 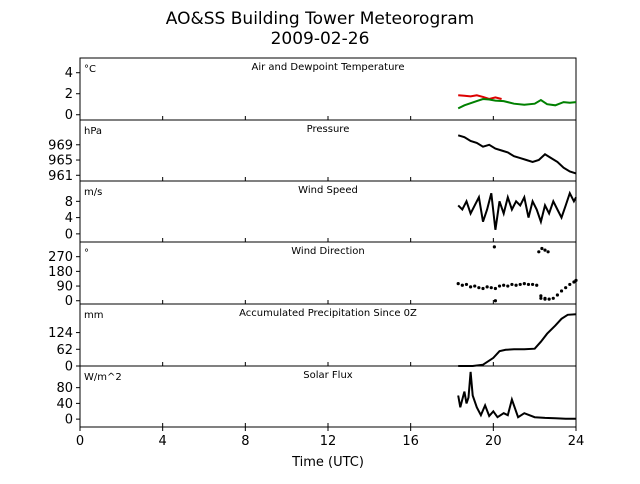 What do you see at coordinates (245, 441) in the screenshot?
I see `xtick-label: 8` at bounding box center [245, 441].